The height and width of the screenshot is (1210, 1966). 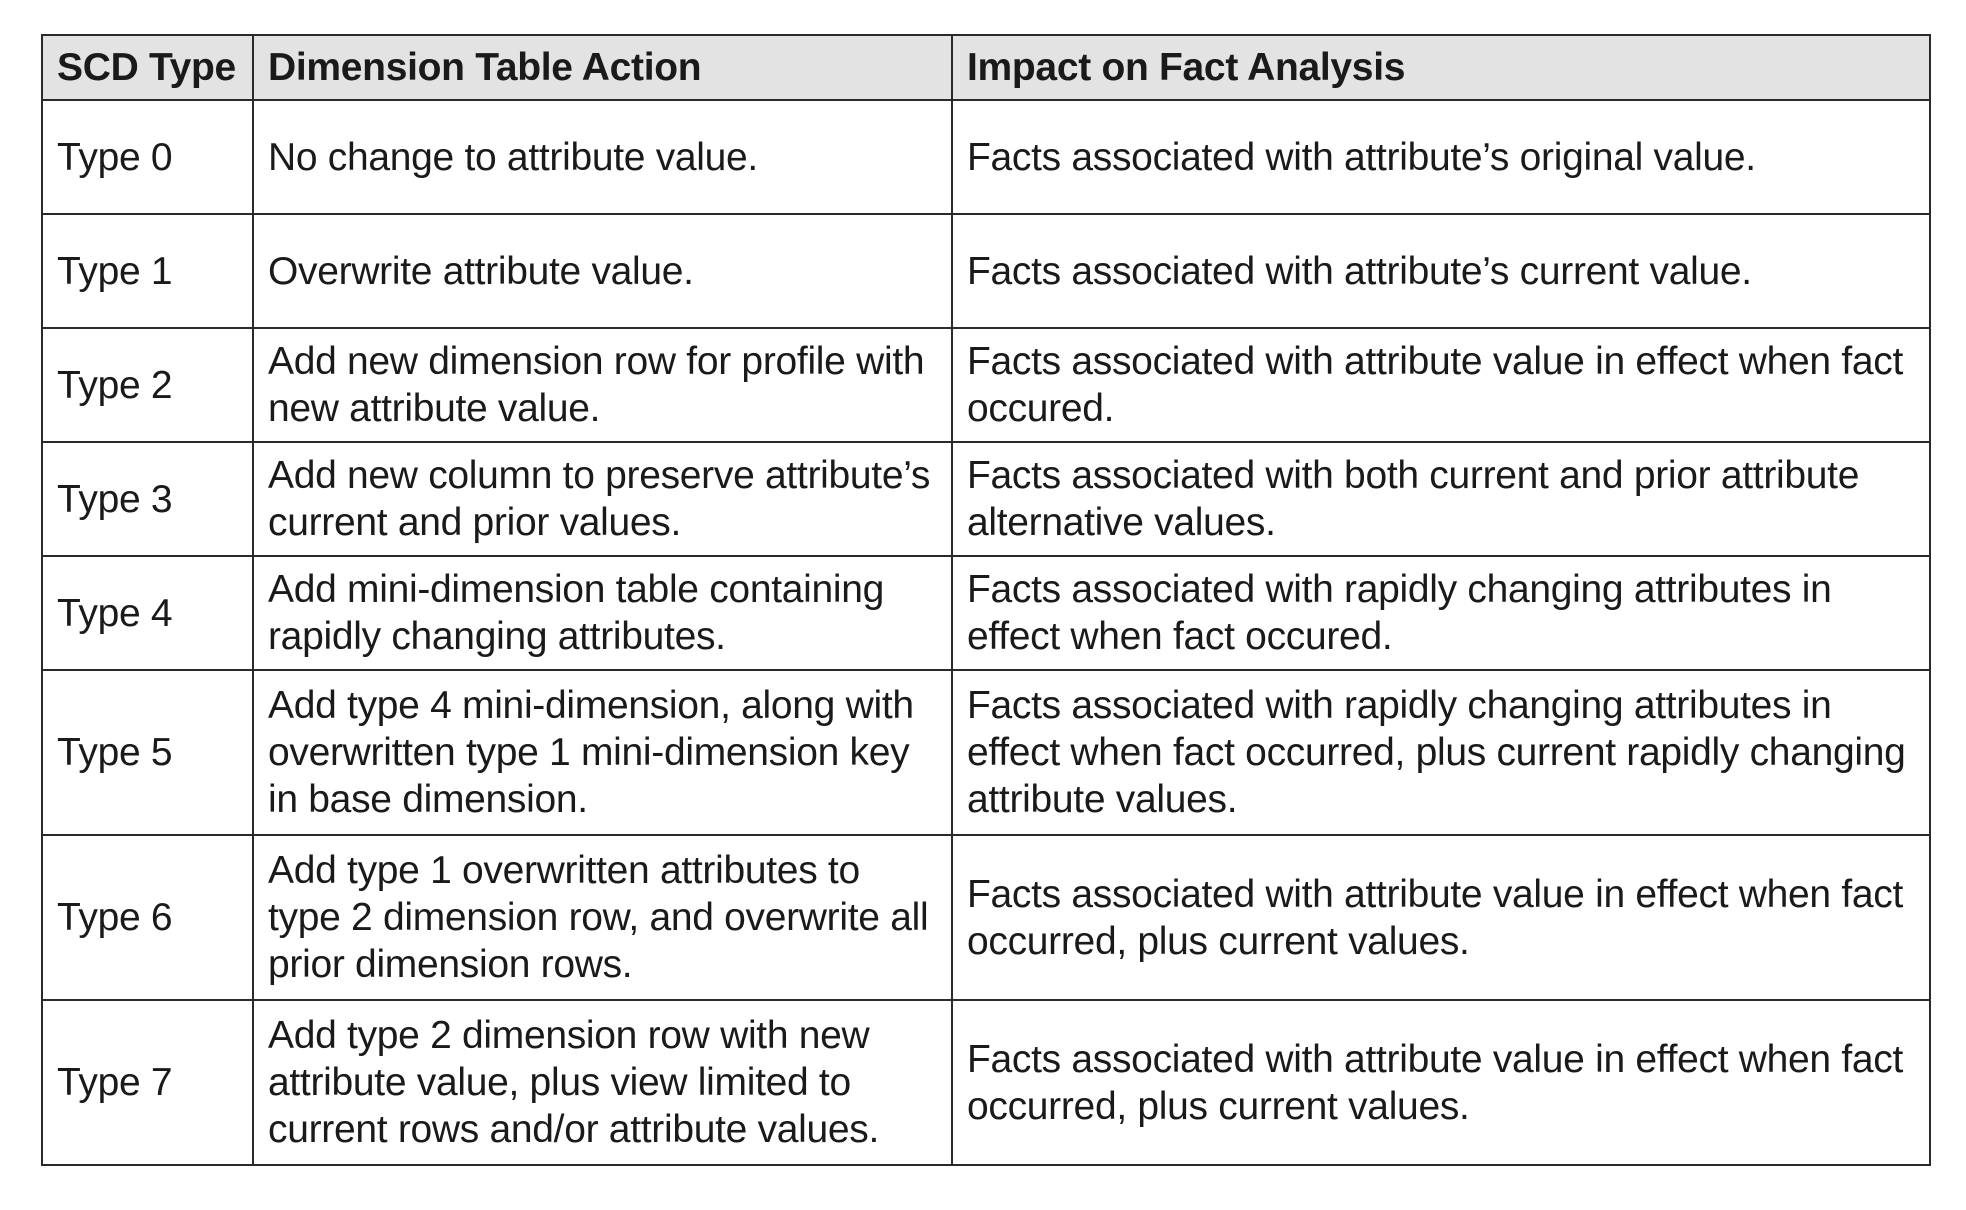 What do you see at coordinates (147, 385) in the screenshot?
I see `cell-scd-type: Type 2` at bounding box center [147, 385].